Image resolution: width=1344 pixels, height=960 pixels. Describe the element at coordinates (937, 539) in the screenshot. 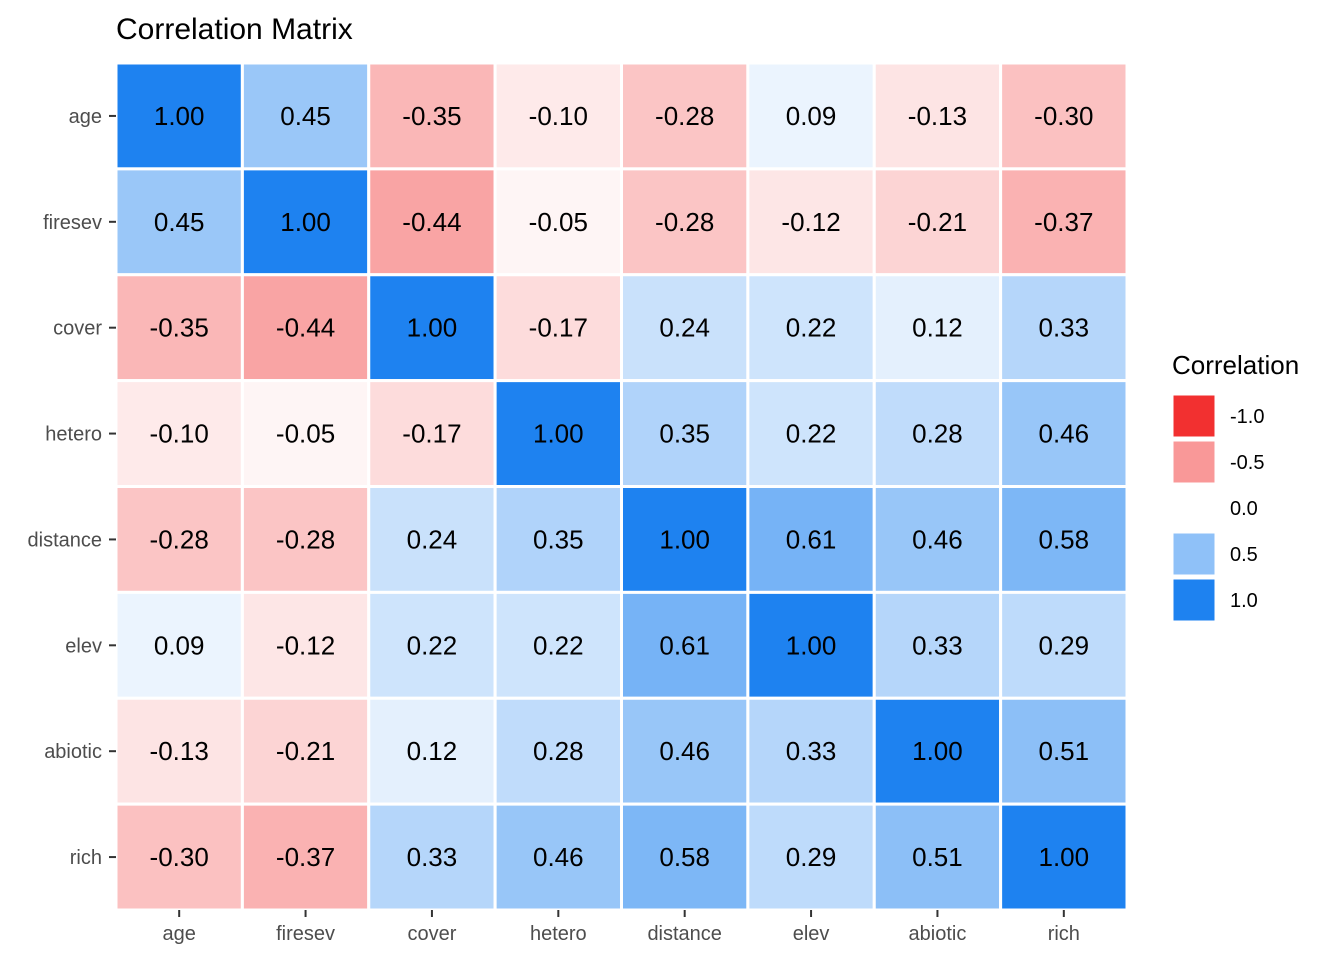

I see `cell-label-distance-abiotic: 0.46` at that location.